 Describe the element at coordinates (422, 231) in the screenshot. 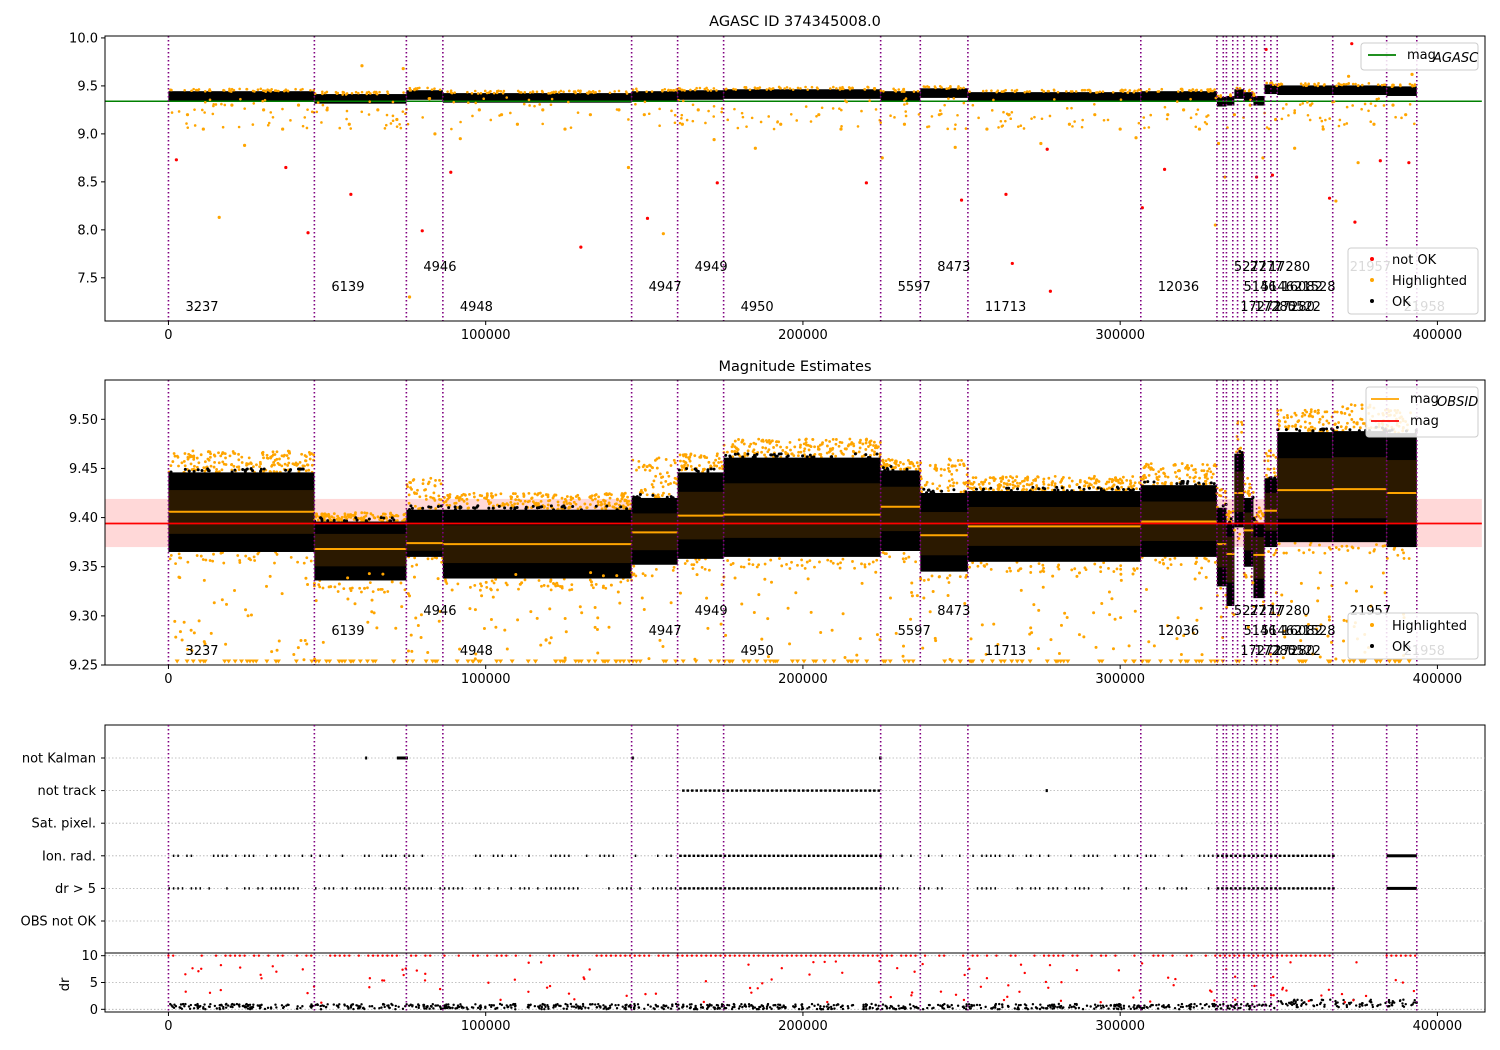

I see `not-ok-point` at that location.